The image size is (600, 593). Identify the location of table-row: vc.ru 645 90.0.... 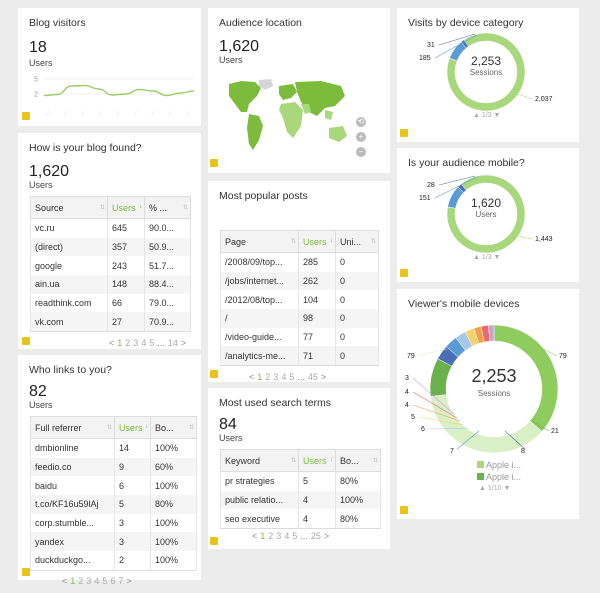
(110, 228).